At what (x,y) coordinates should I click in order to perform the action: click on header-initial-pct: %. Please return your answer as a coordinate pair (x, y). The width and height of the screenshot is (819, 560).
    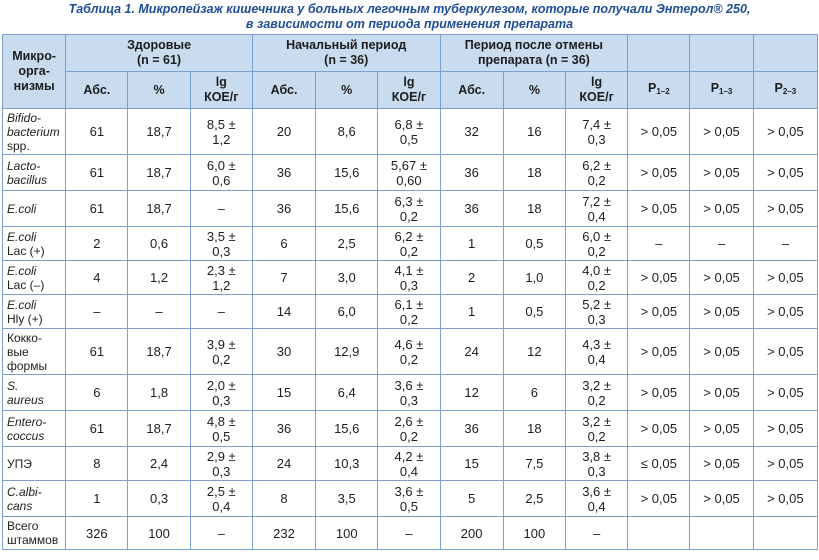
    Looking at the image, I should click on (347, 90).